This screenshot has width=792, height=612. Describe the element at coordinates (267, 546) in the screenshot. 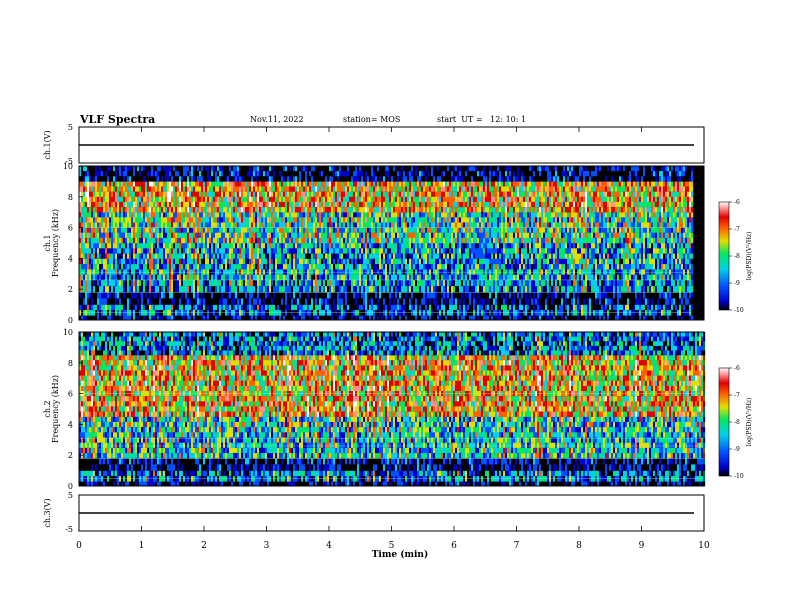

I see `xtick-label: 3` at that location.